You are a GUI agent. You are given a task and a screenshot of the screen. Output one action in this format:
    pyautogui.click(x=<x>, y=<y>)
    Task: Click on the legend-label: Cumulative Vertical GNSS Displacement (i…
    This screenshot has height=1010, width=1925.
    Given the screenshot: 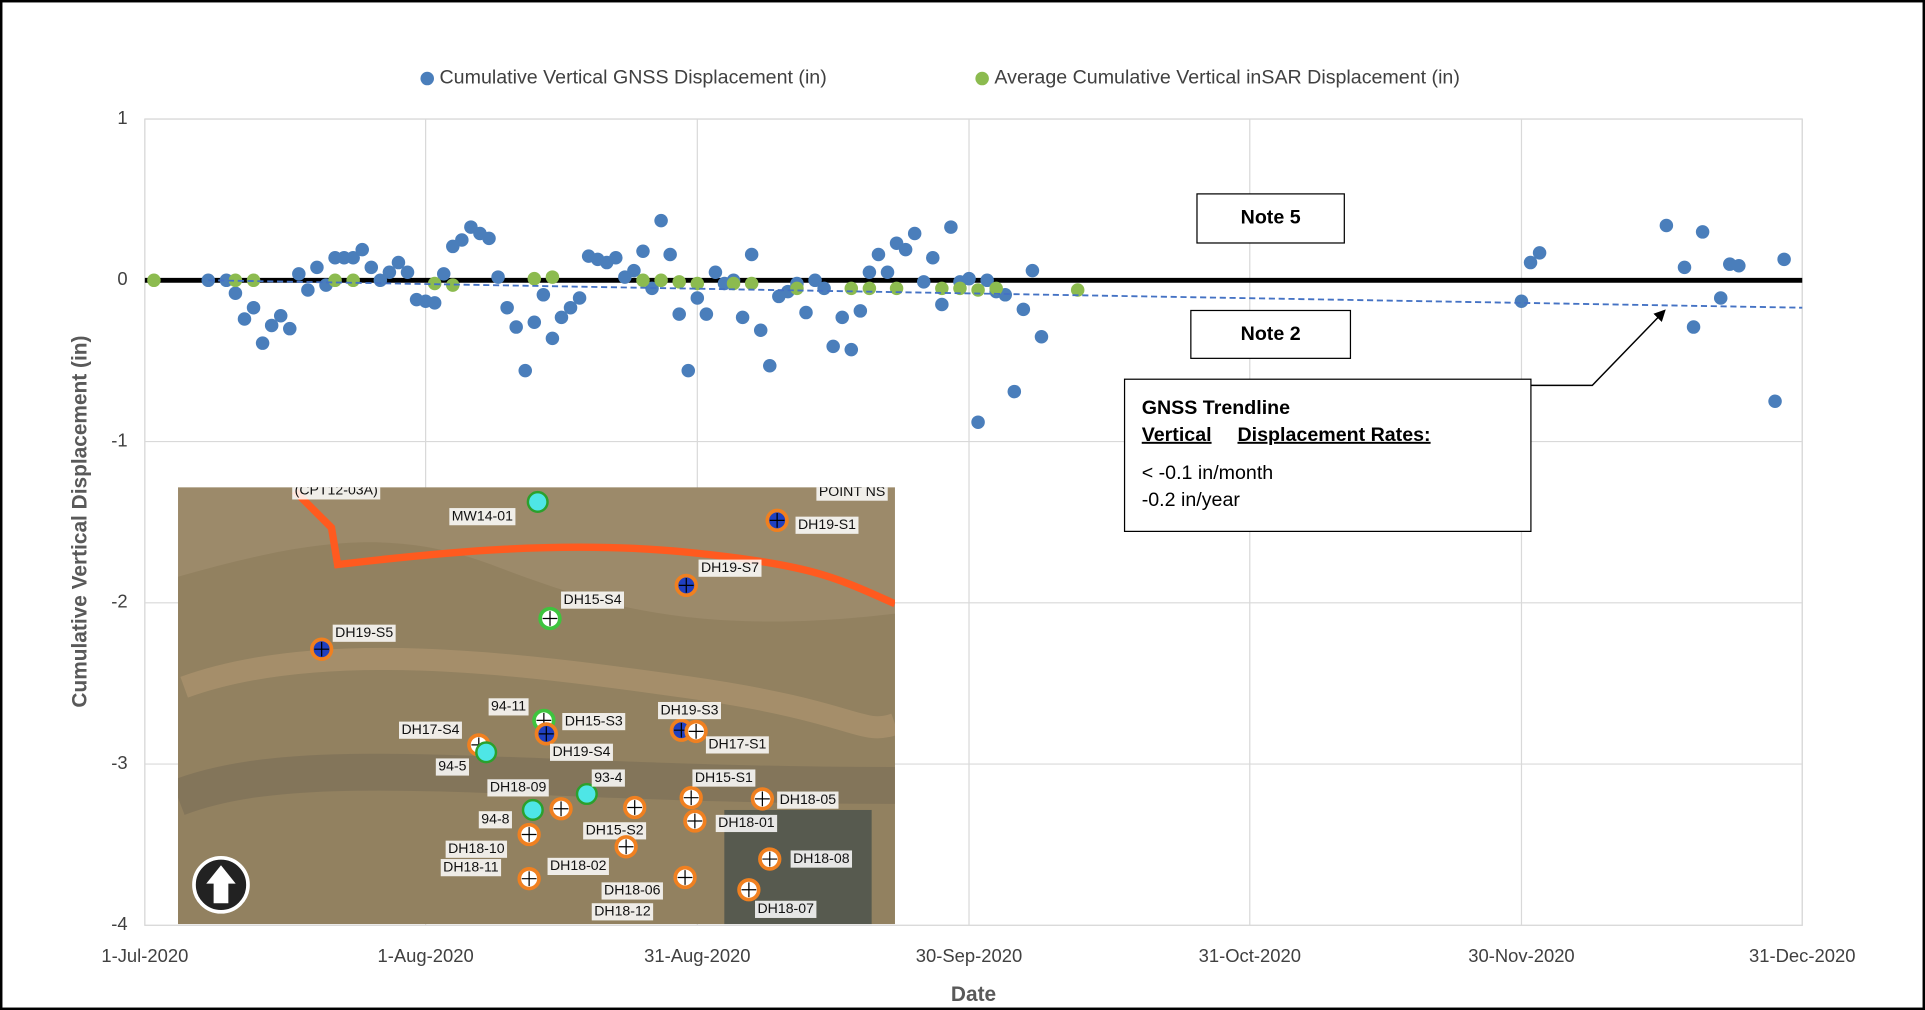 What is the action you would take?
    pyautogui.click(x=633, y=78)
    